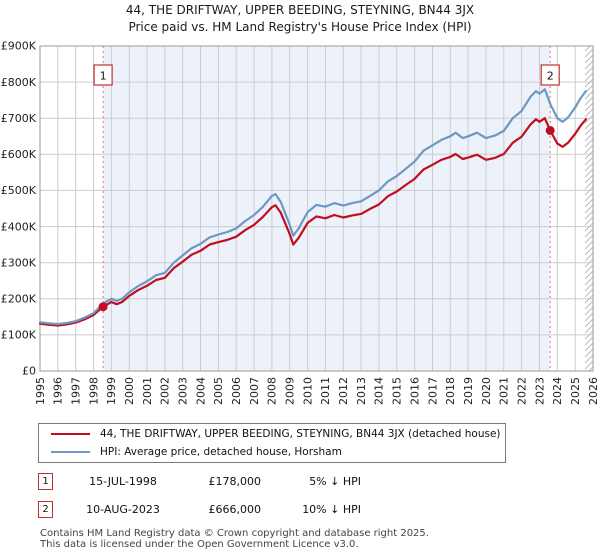 This screenshot has height=560, width=600. Describe the element at coordinates (593, 391) in the screenshot. I see `x-tick-label: 2026` at that location.